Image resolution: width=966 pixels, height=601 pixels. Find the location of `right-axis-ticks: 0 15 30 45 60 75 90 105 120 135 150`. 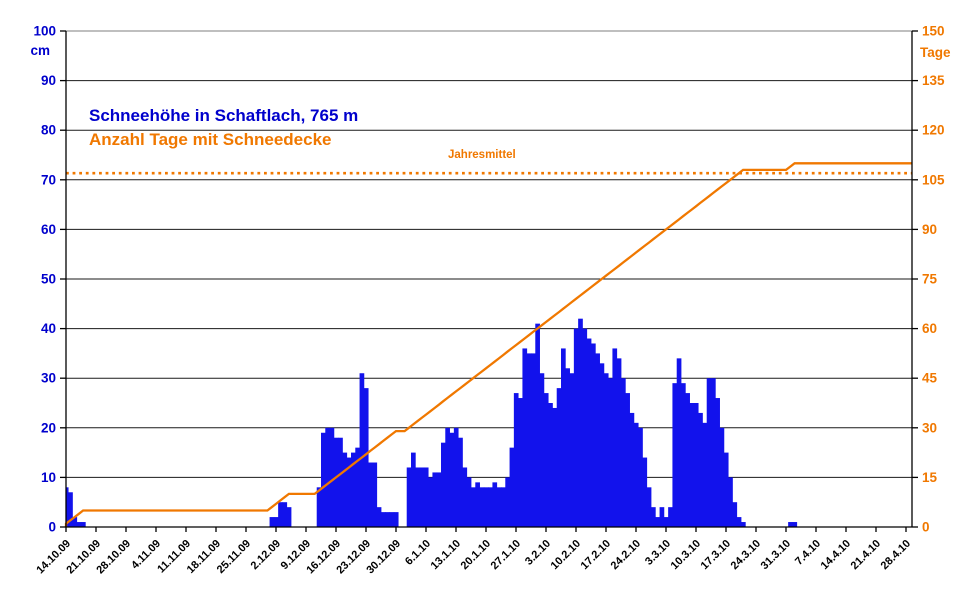

right-axis-ticks: 0 15 30 45 60 75 90 105 120 135 150 is located at coordinates (928, 279).